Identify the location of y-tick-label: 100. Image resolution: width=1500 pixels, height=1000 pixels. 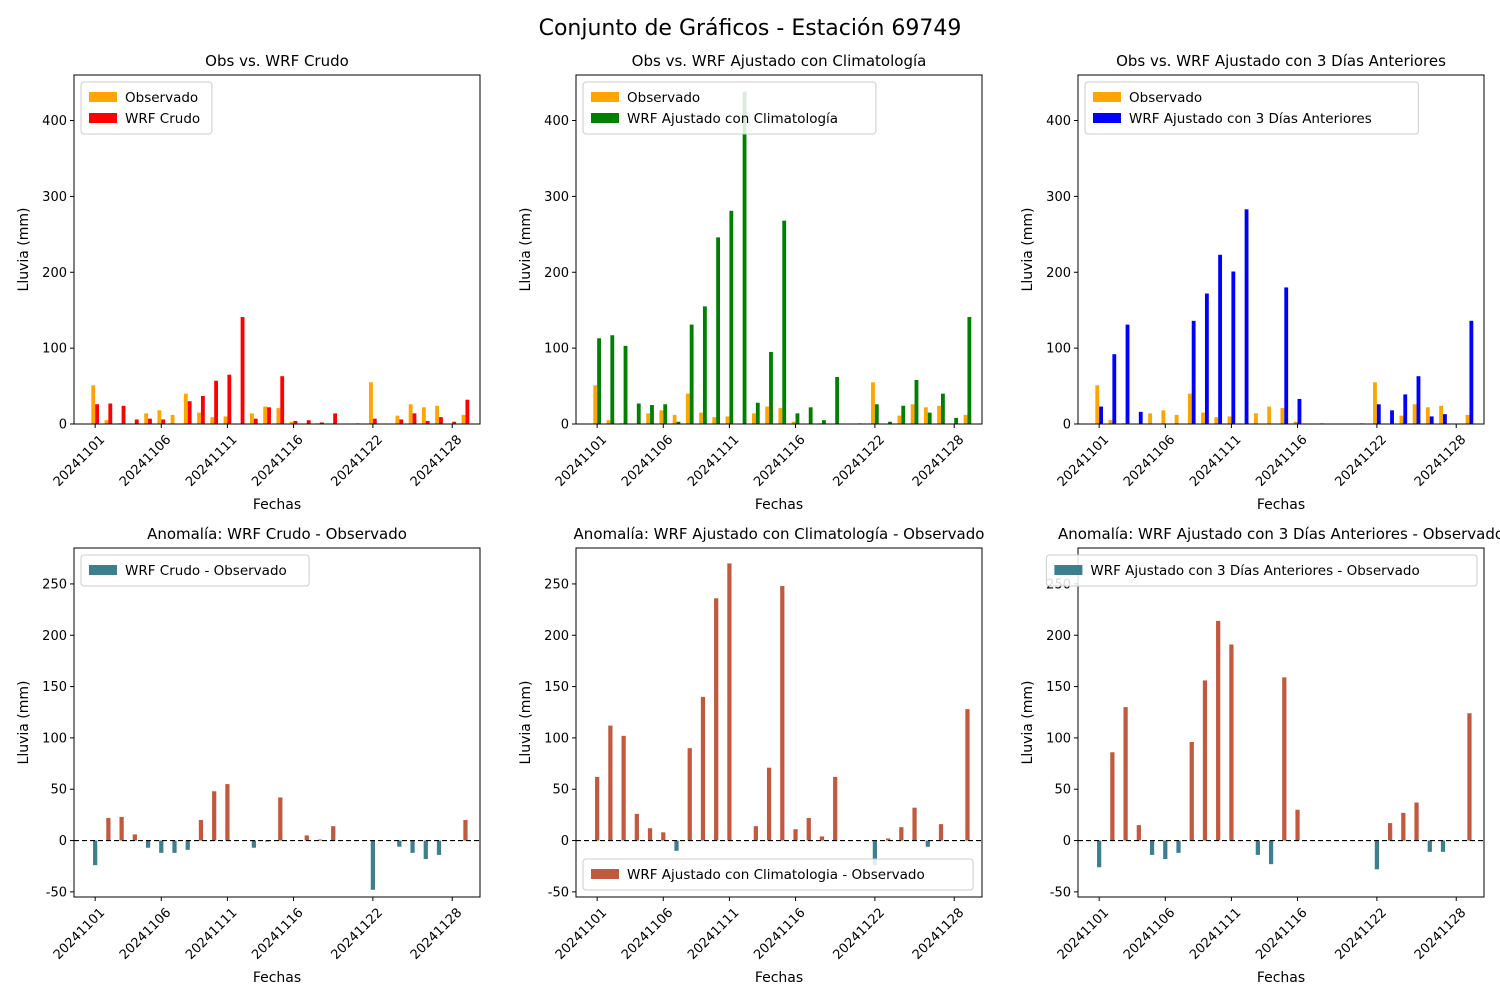
(1058, 738).